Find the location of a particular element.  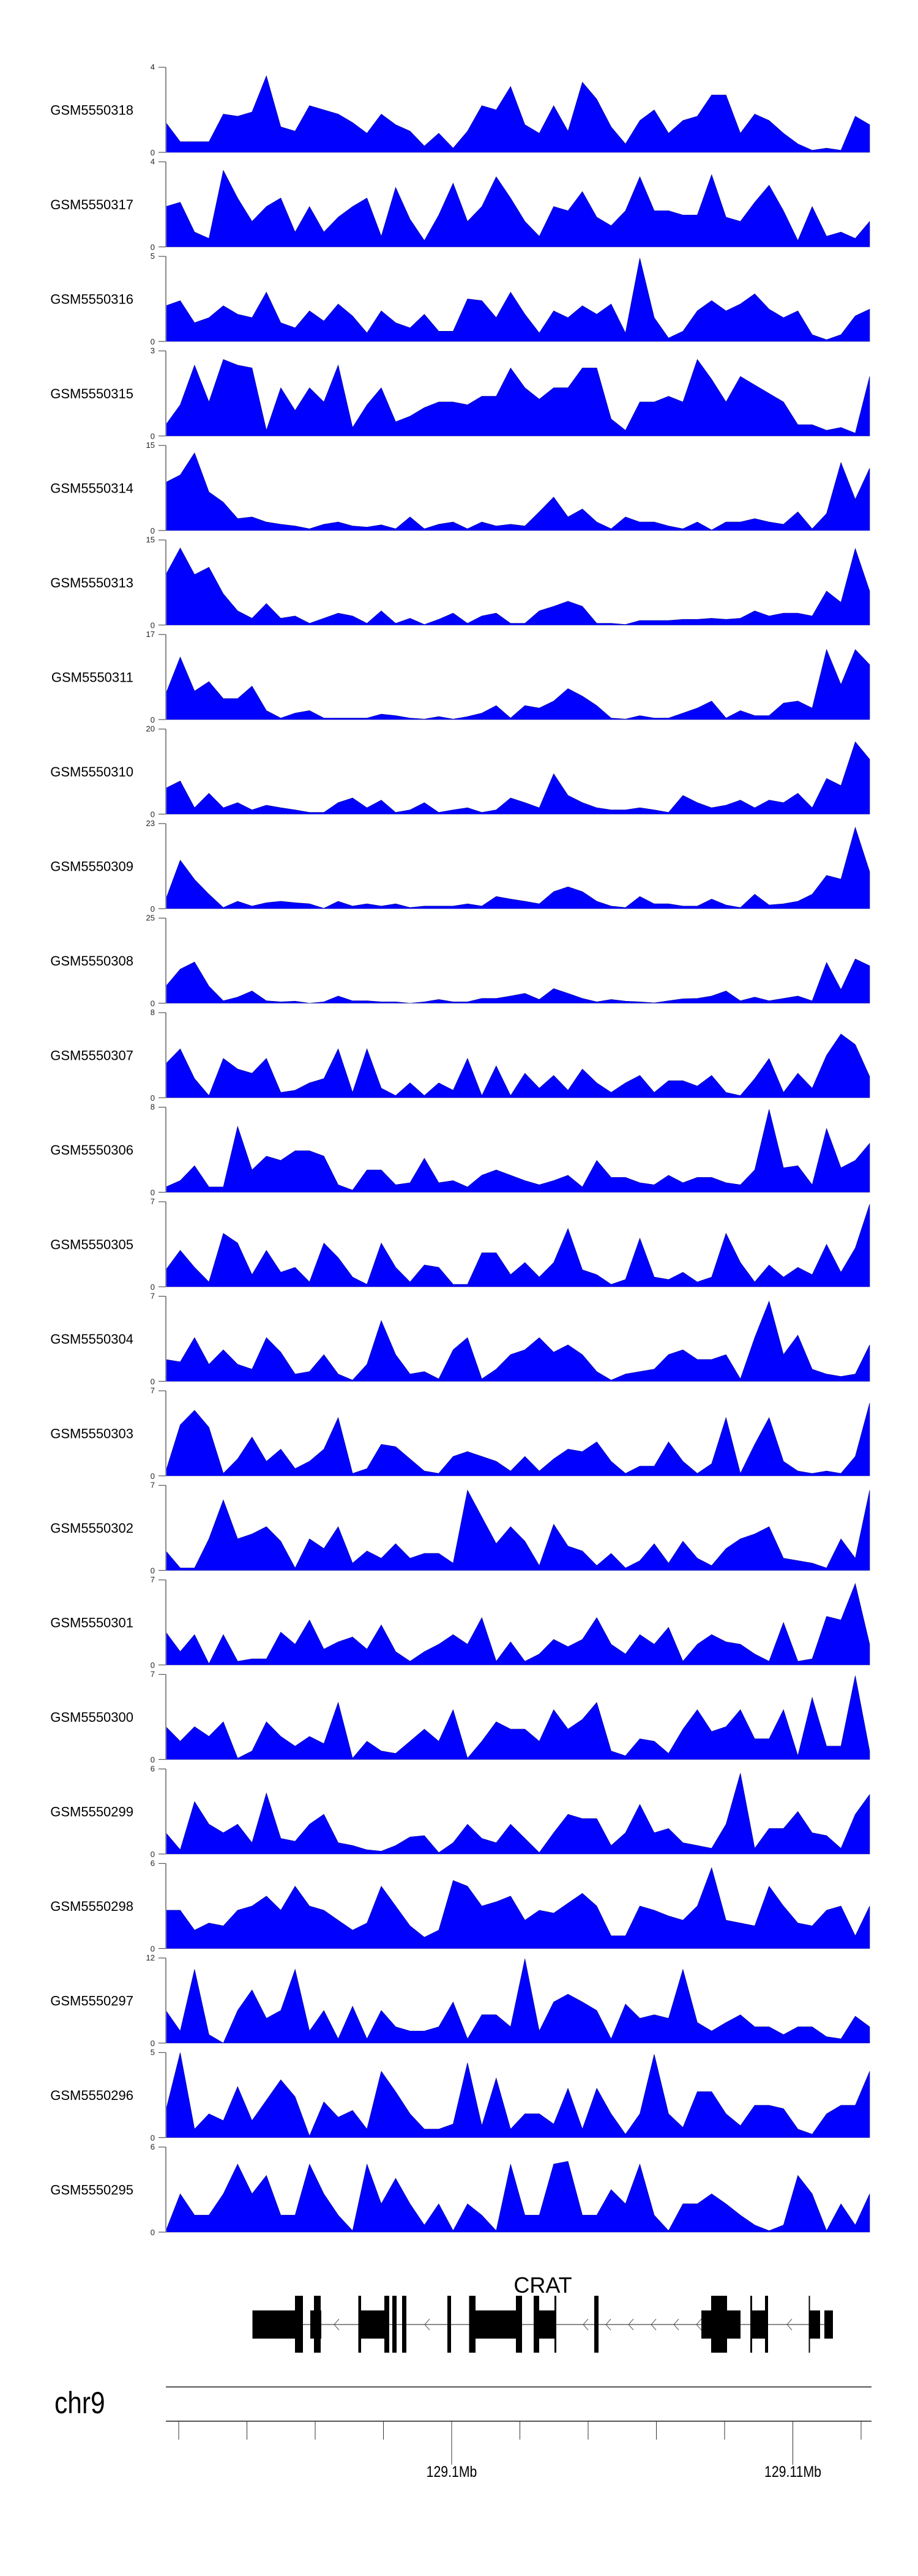

track-label: GSM5550308 is located at coordinates (91, 961).